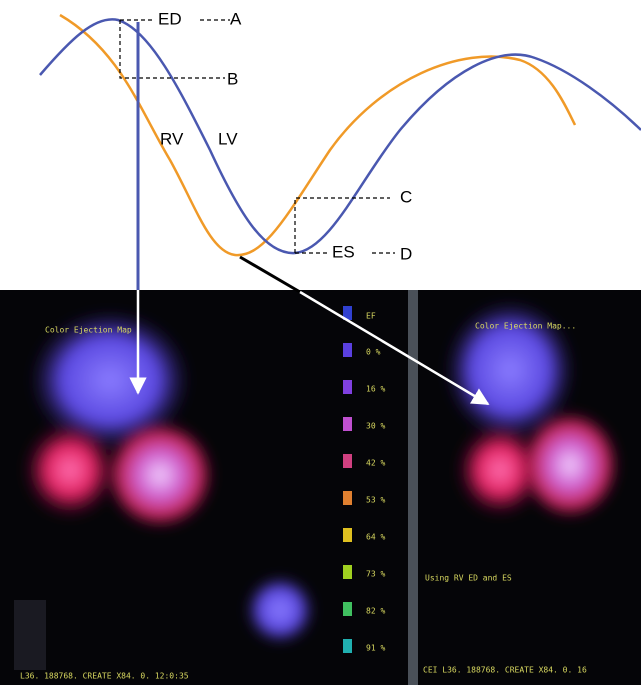 The width and height of the screenshot is (641, 685). What do you see at coordinates (371, 316) in the screenshot?
I see `scale-header: EF` at bounding box center [371, 316].